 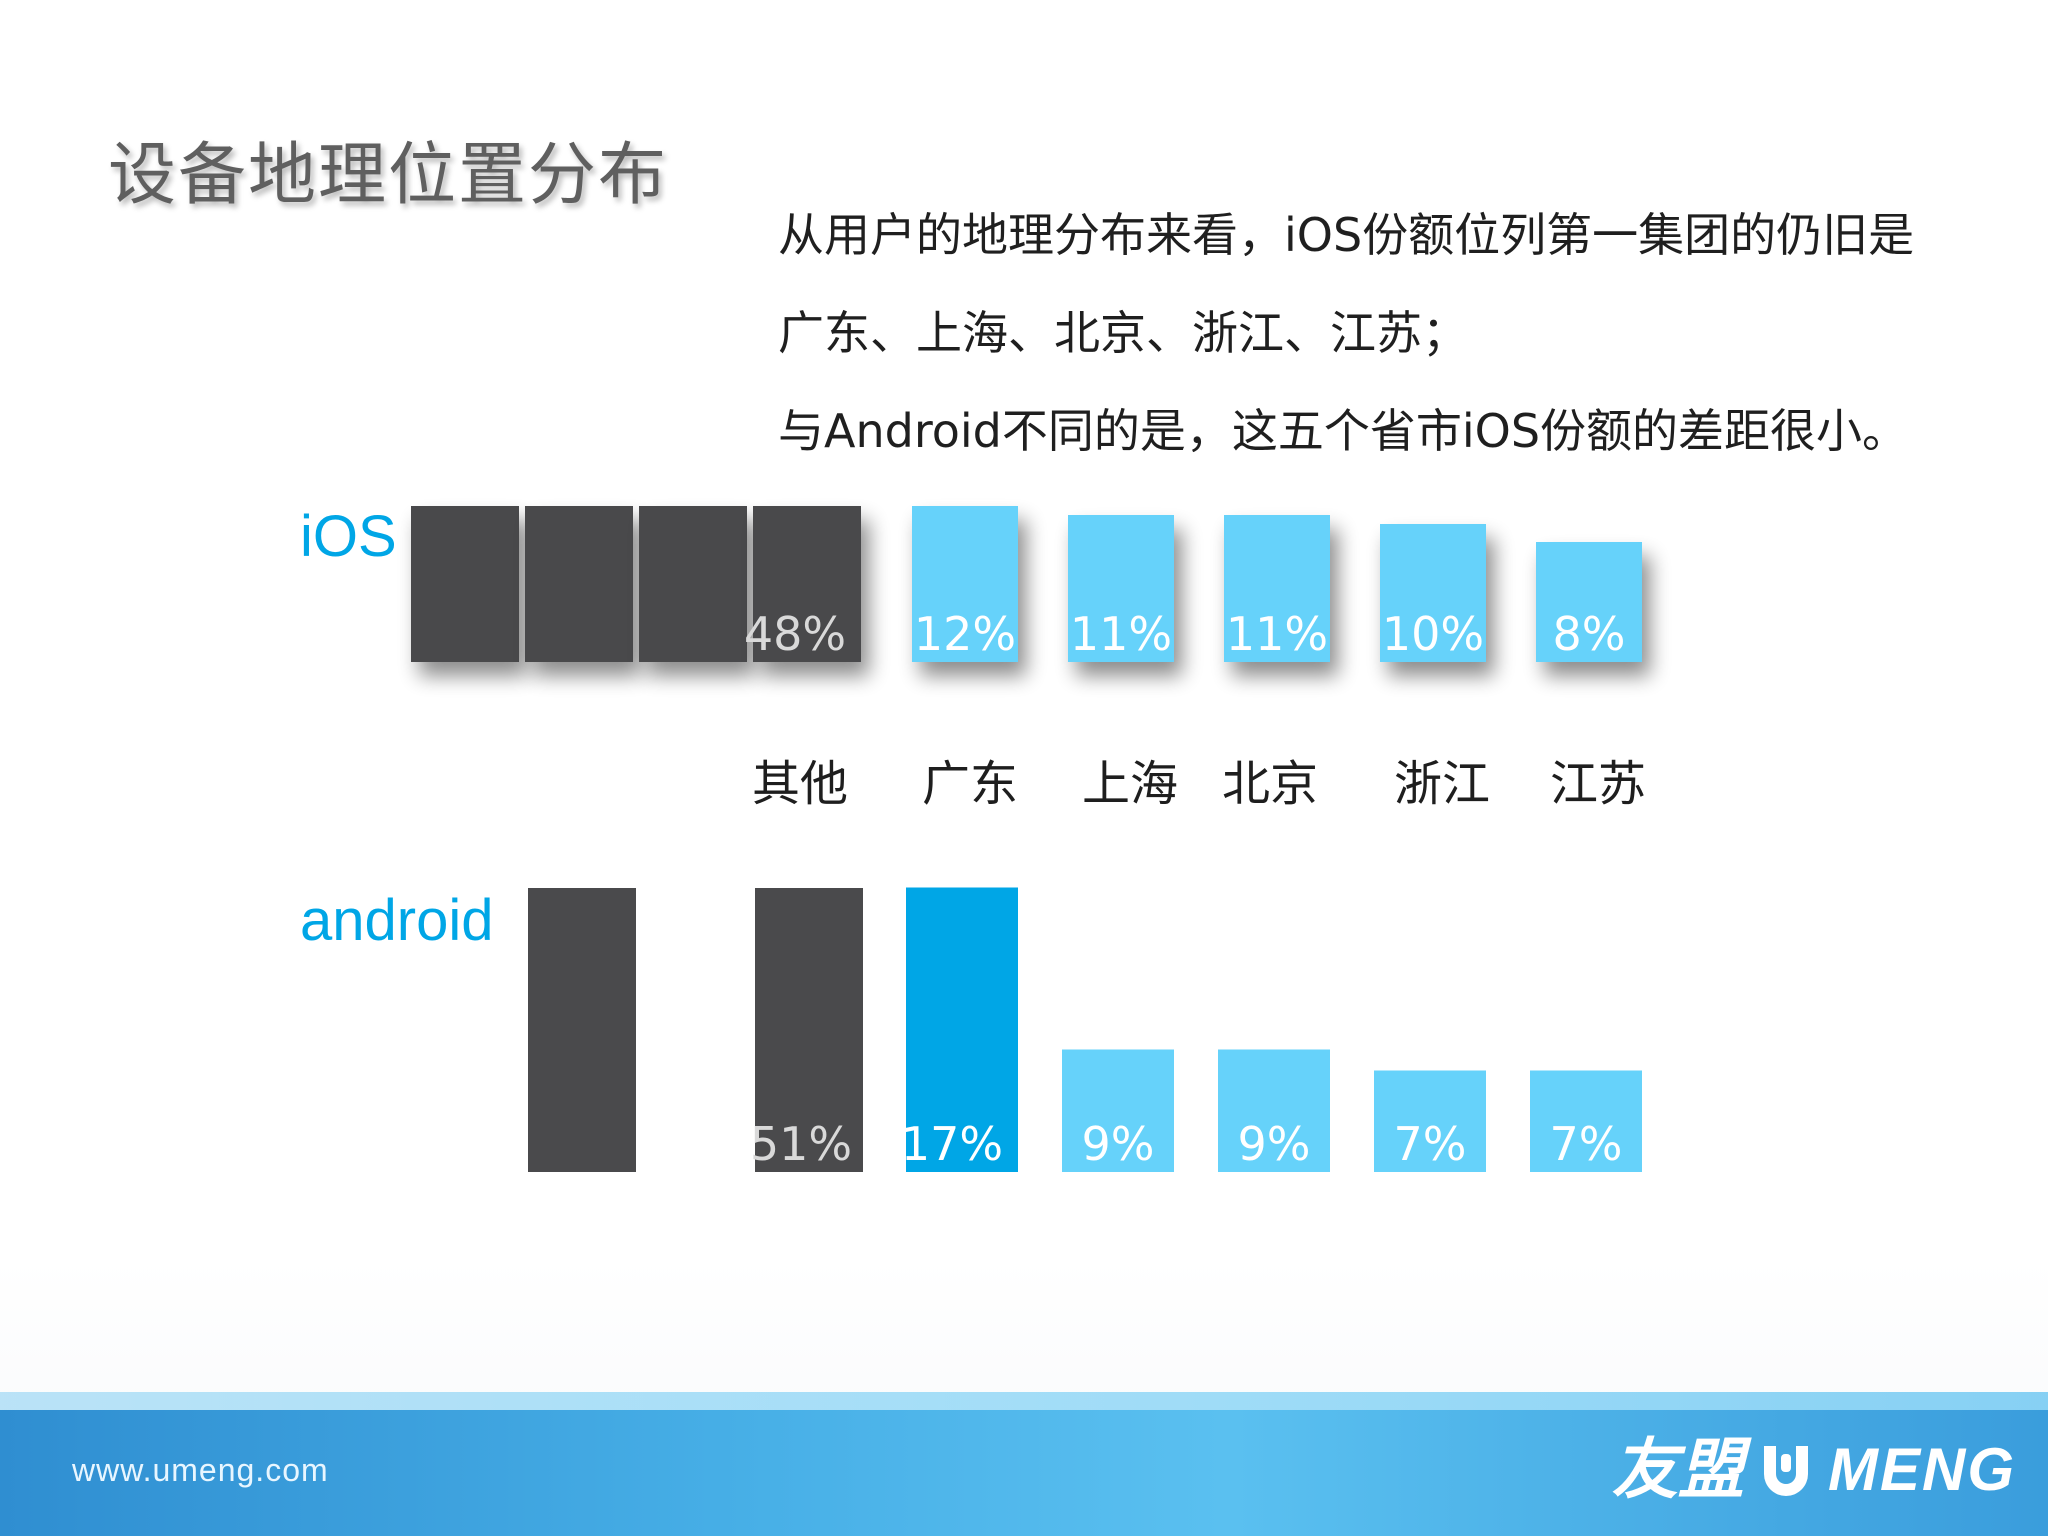 I want to click on ios-value-label-广东: 12%, so click(x=965, y=634).